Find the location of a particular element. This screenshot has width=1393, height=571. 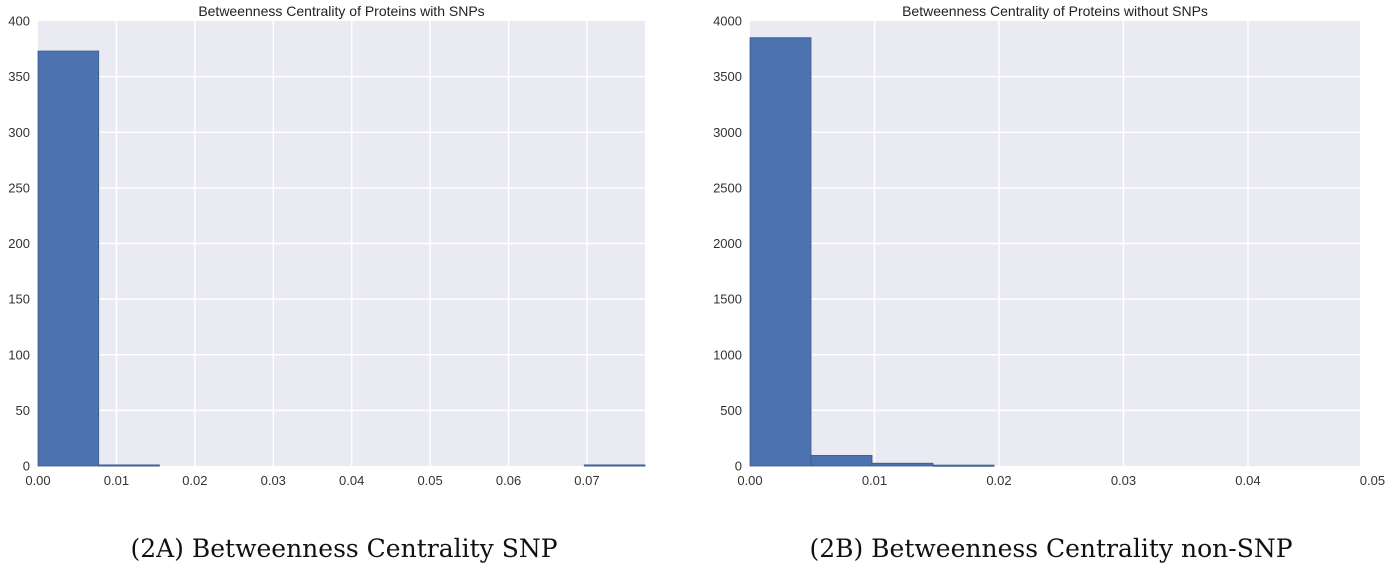

snp-x-tick-label: 0.00 is located at coordinates (37, 480).